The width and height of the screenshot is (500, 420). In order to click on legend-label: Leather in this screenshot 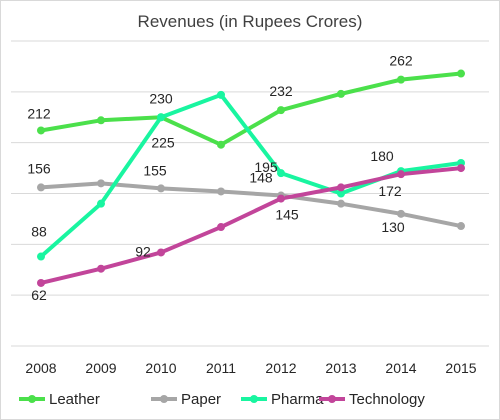, I will do `click(74, 399)`.